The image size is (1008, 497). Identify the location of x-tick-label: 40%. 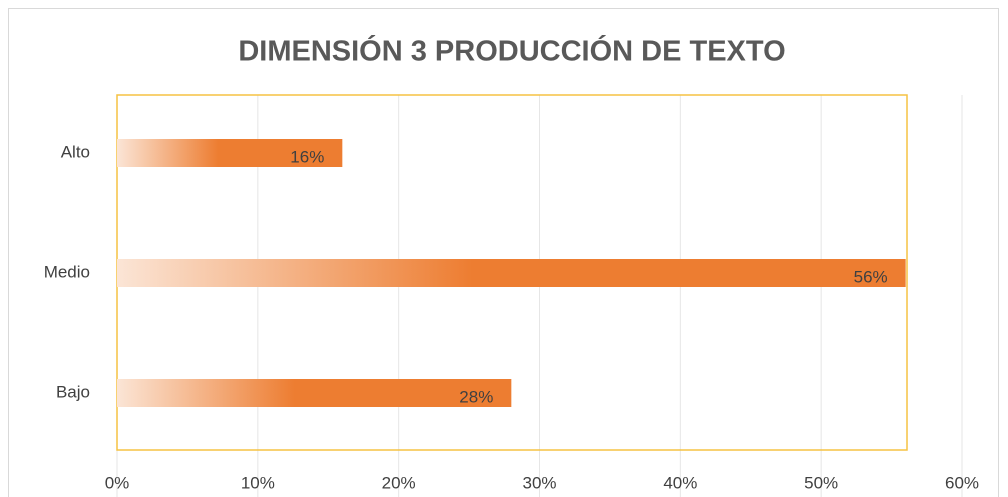
(680, 482).